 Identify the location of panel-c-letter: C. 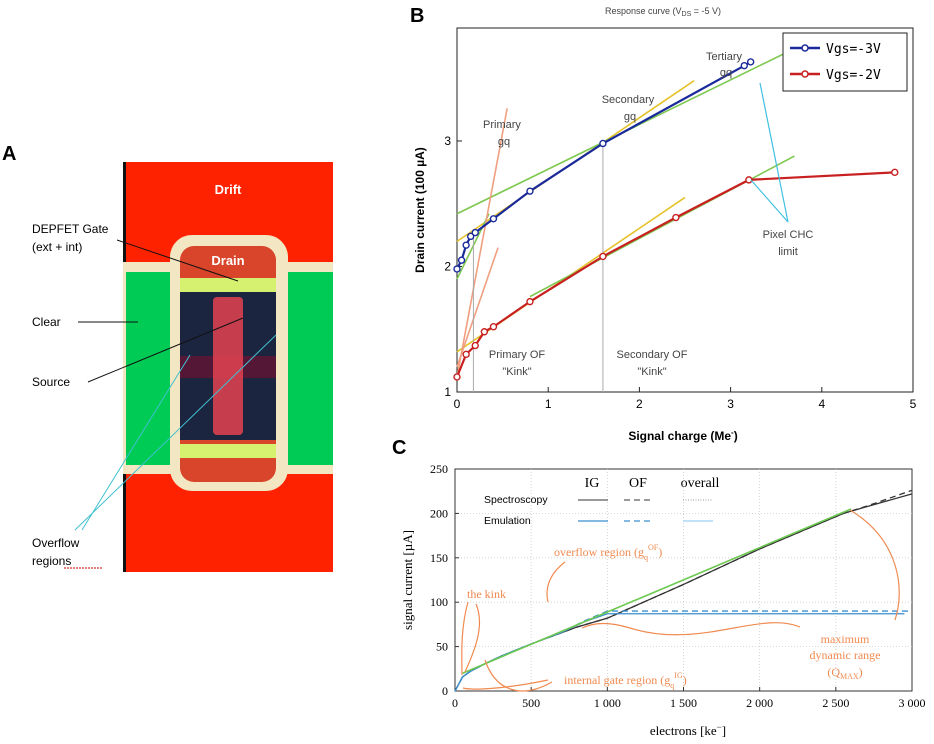
(399, 448).